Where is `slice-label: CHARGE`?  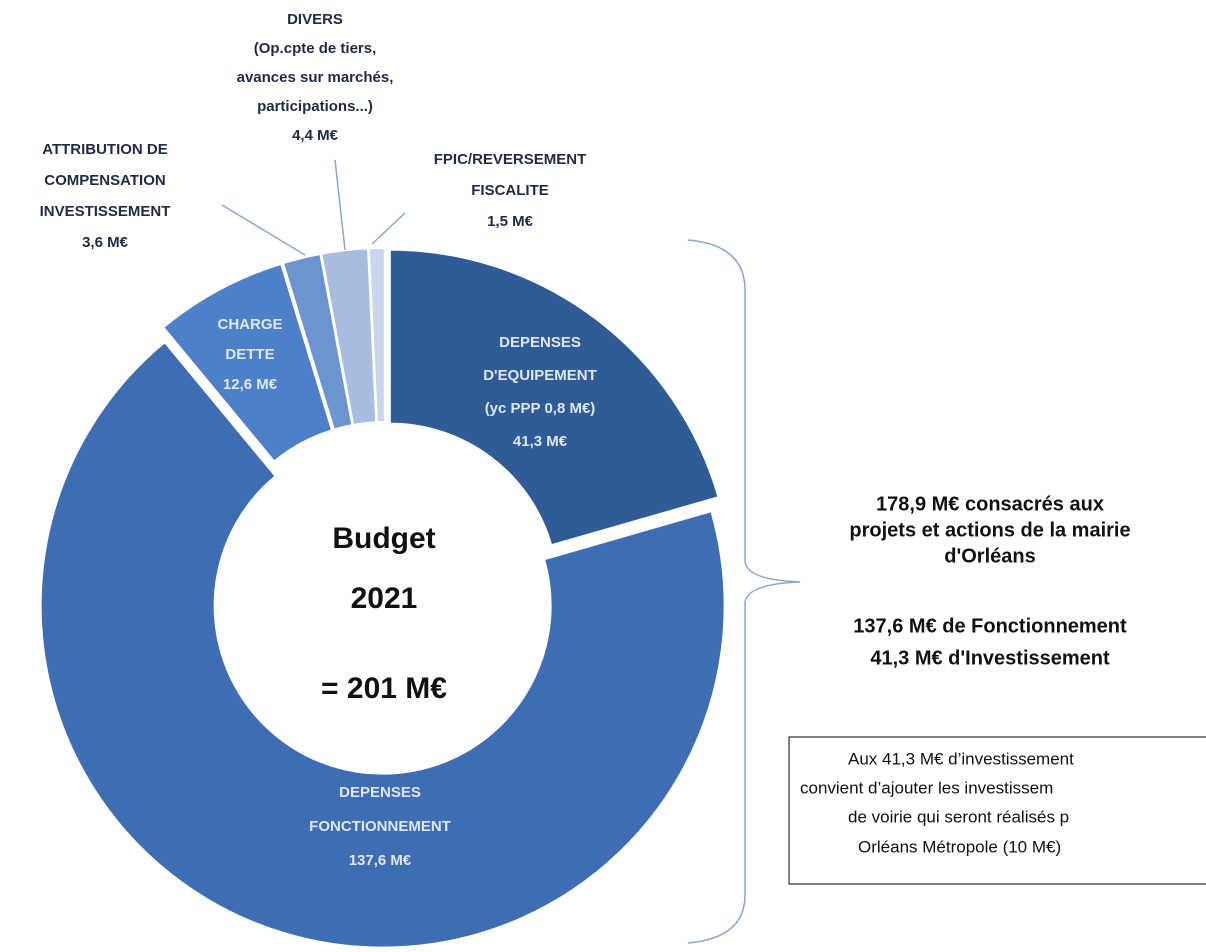
slice-label: CHARGE is located at coordinates (249, 324).